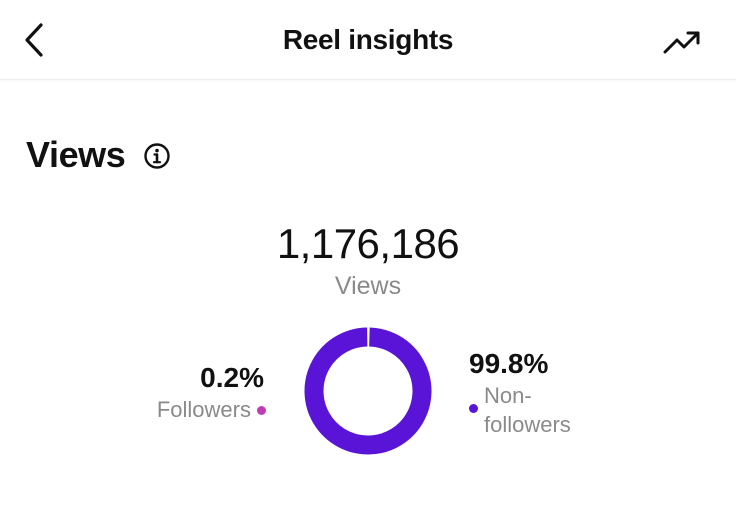 The width and height of the screenshot is (736, 508). Describe the element at coordinates (76, 154) in the screenshot. I see `views-section-title: Views` at that location.